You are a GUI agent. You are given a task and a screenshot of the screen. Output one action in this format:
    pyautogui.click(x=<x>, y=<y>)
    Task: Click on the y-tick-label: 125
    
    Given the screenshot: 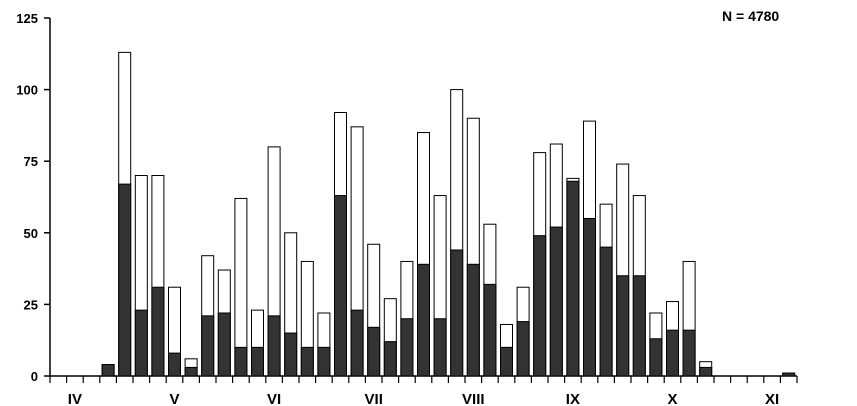 What is the action you would take?
    pyautogui.click(x=27, y=18)
    